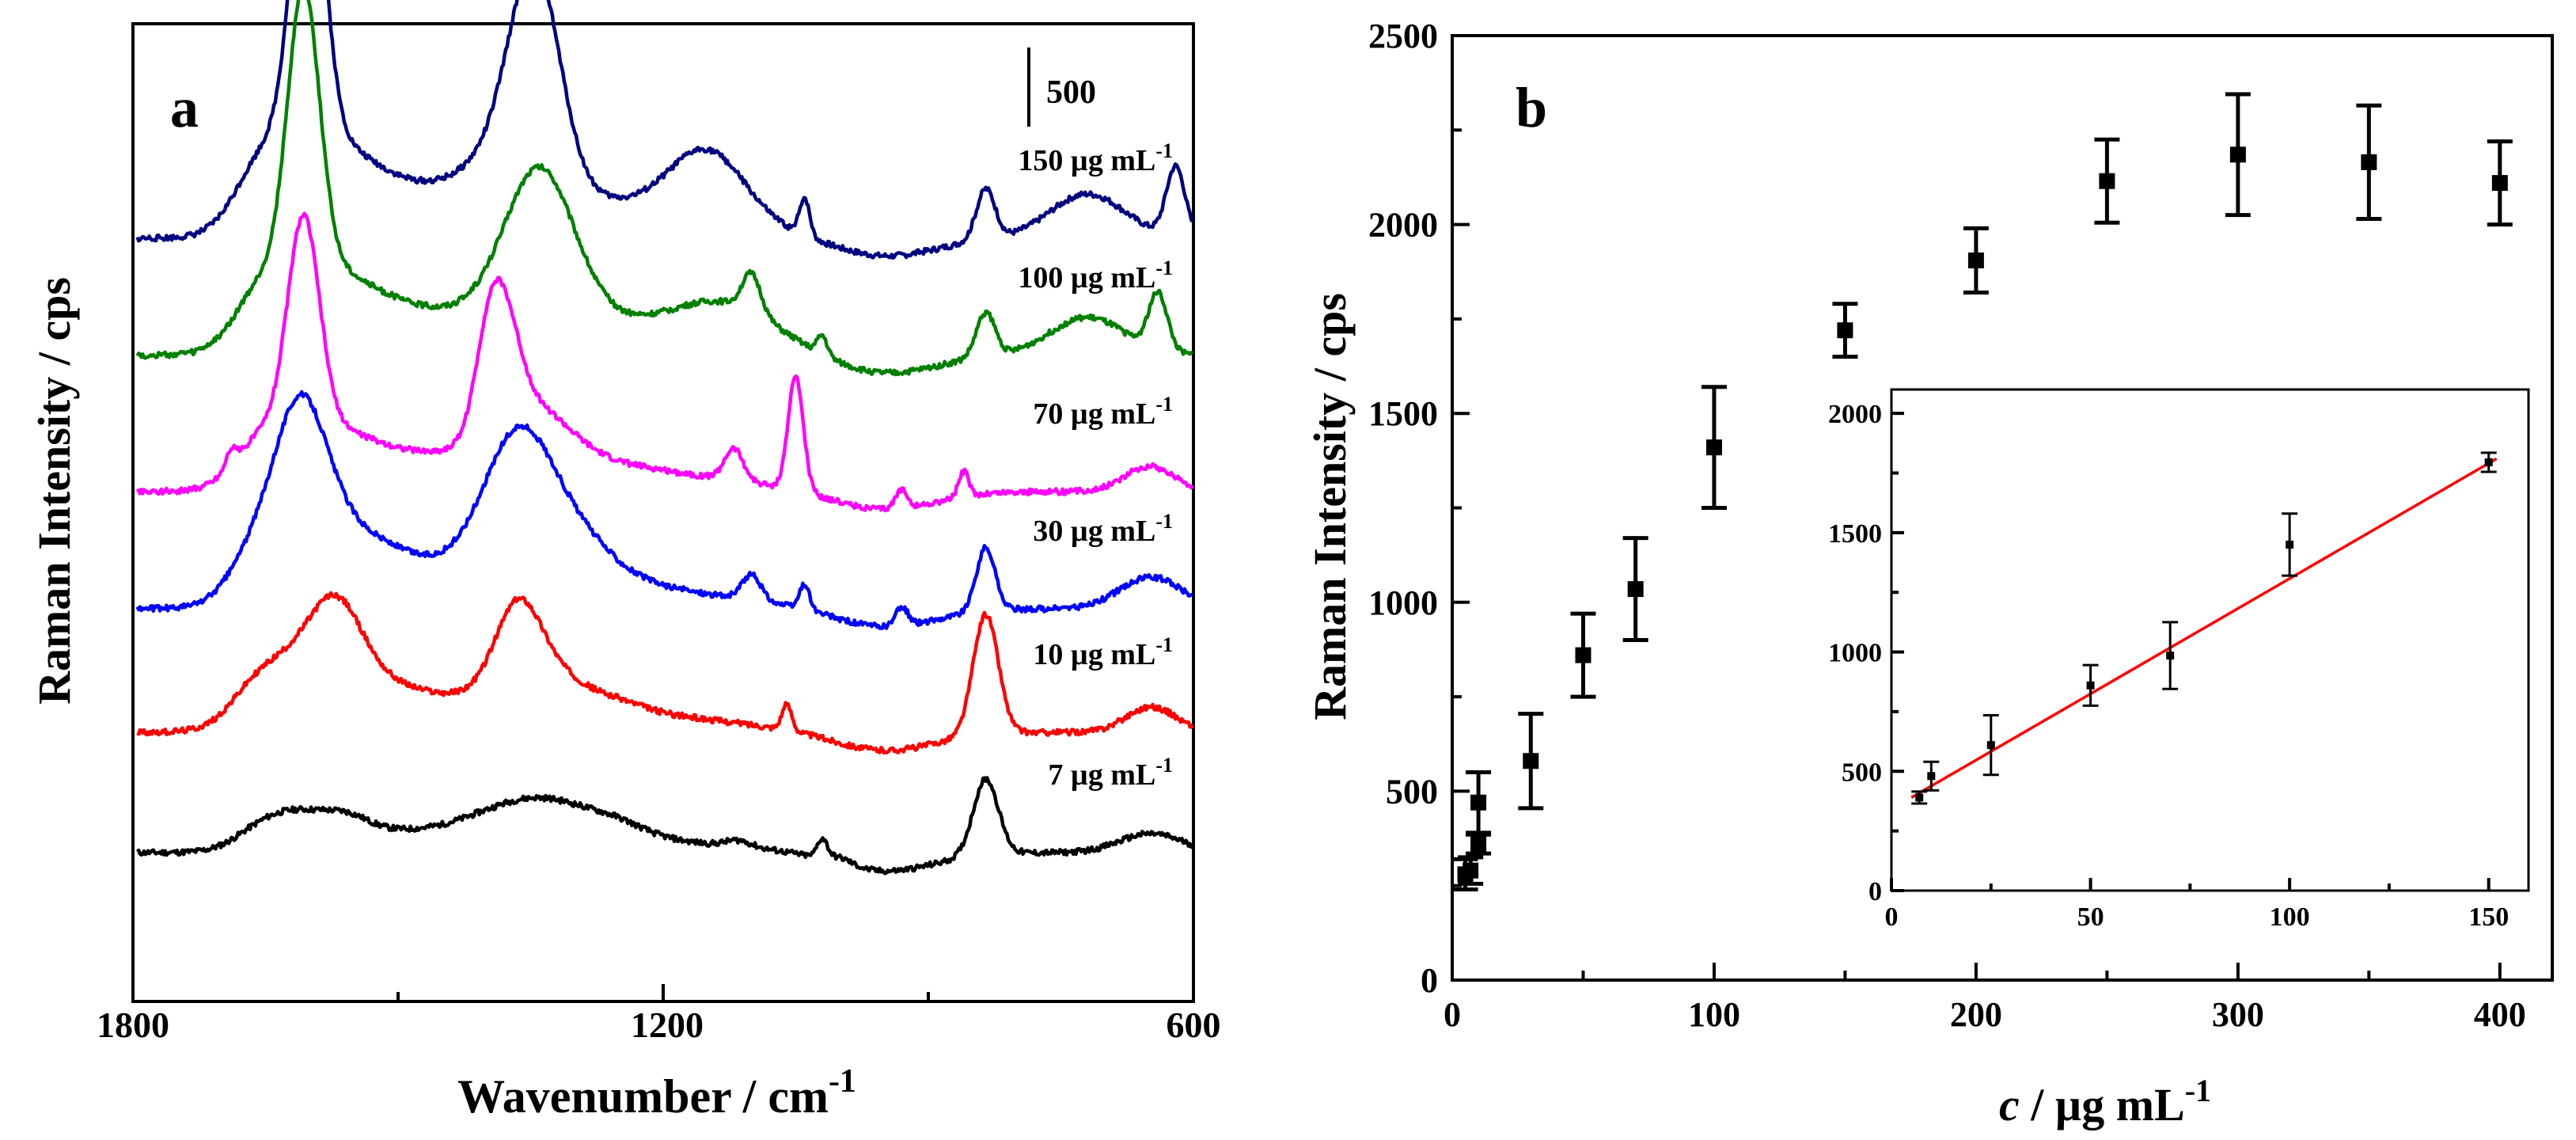 This screenshot has height=1140, width=2576. What do you see at coordinates (1103, 652) in the screenshot?
I see `trace-label: 10 µg mL-1` at bounding box center [1103, 652].